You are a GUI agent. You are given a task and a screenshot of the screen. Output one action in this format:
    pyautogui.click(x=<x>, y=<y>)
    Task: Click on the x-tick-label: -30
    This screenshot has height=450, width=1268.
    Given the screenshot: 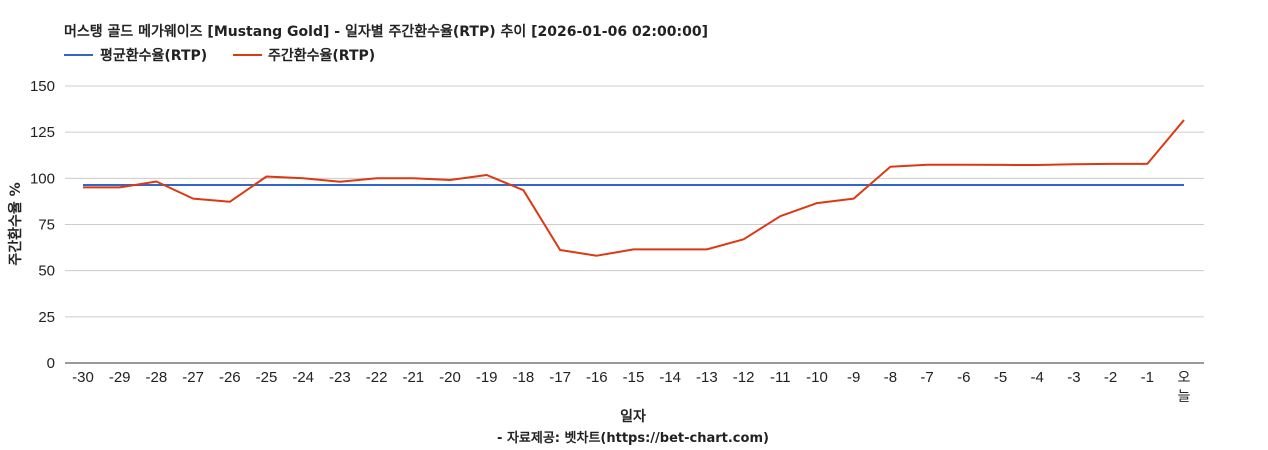 What is the action you would take?
    pyautogui.click(x=83, y=377)
    